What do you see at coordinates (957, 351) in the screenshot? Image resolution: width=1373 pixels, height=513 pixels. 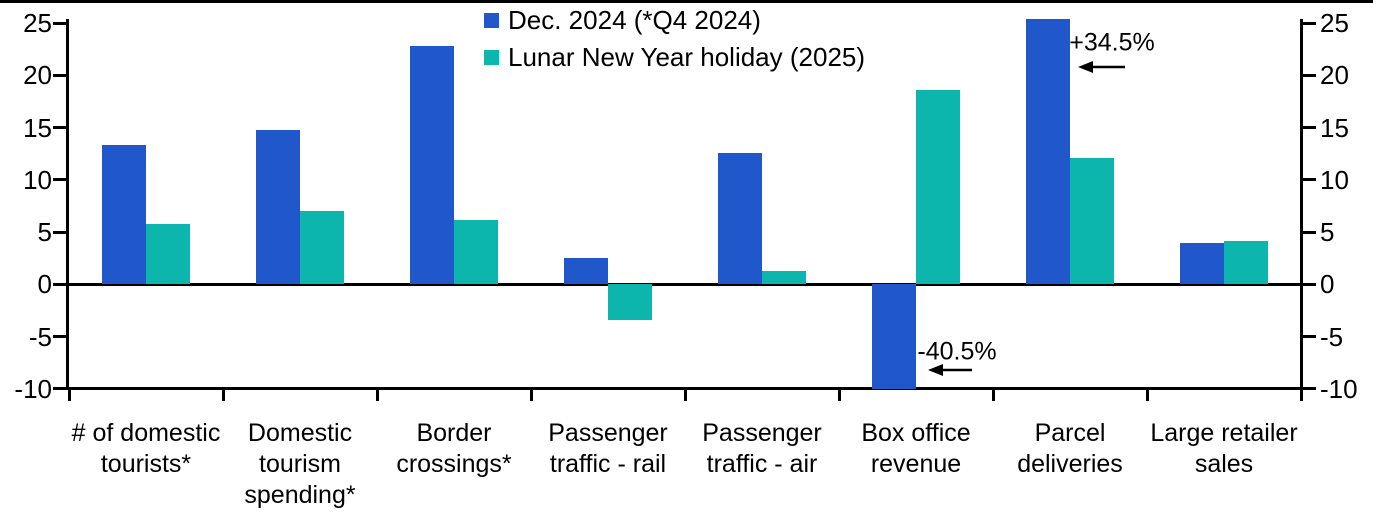 I see `annotation-text-0: -40.5%` at bounding box center [957, 351].